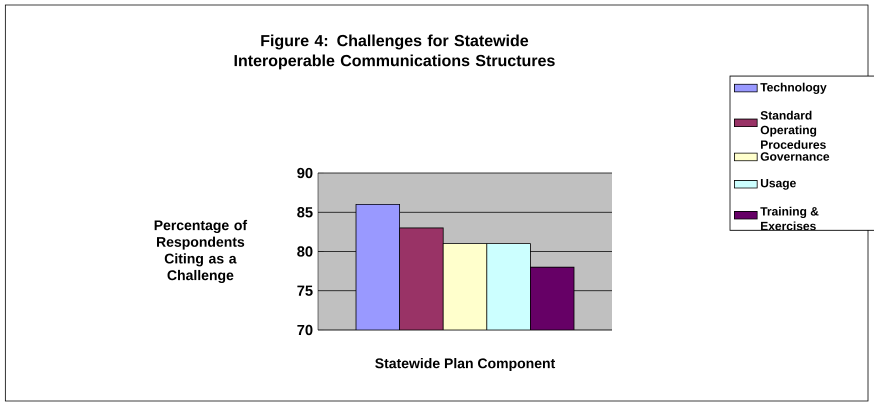  Describe the element at coordinates (304, 330) in the screenshot. I see `y-tick-label: 70` at that location.